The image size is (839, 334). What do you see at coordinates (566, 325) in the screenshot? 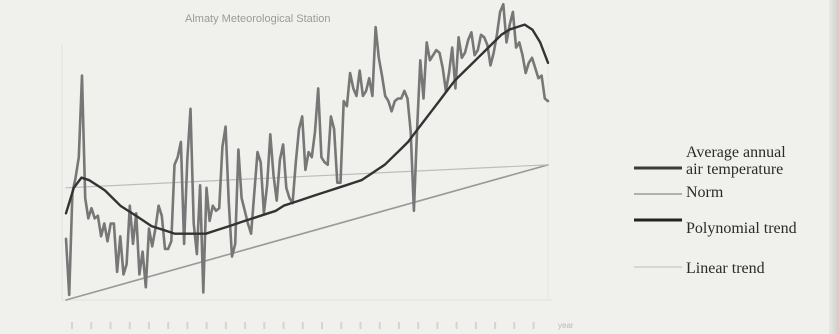
I see `x-axis-unit-label: year` at bounding box center [566, 325].